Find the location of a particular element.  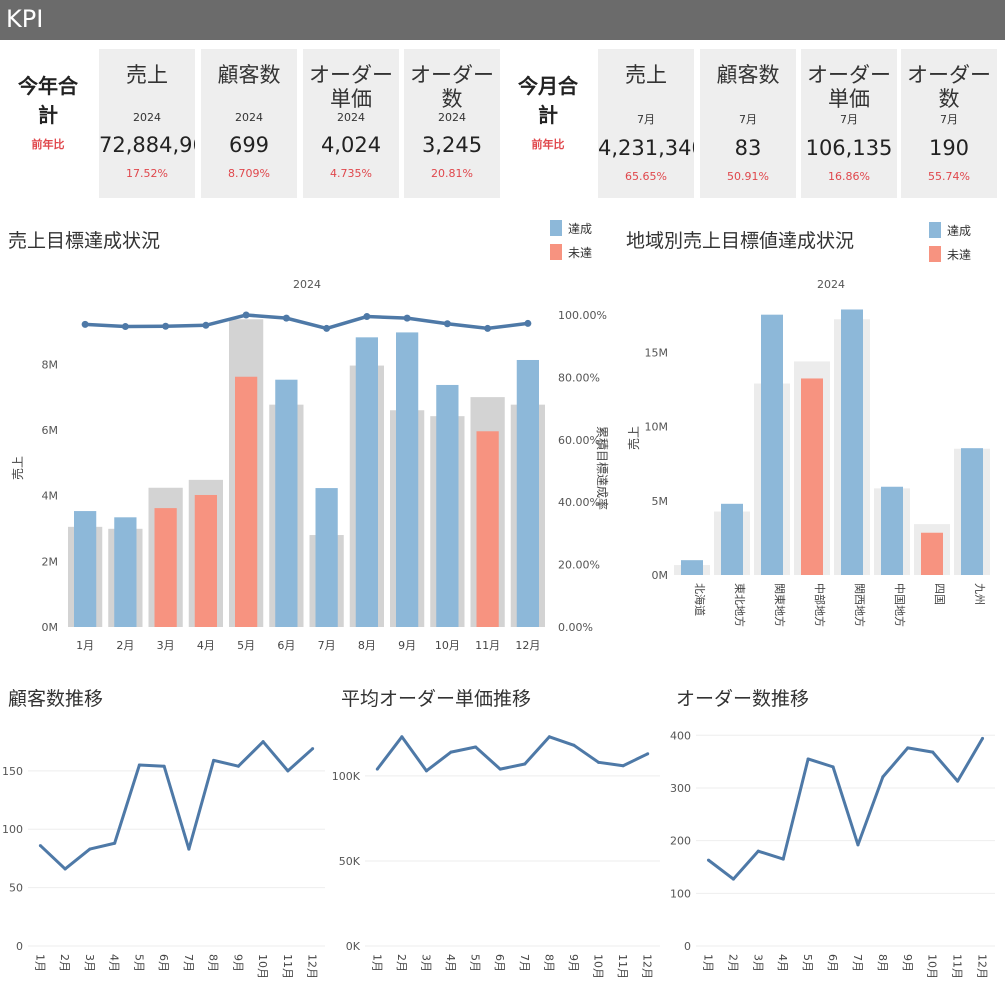

card-value: 83 is located at coordinates (748, 148).